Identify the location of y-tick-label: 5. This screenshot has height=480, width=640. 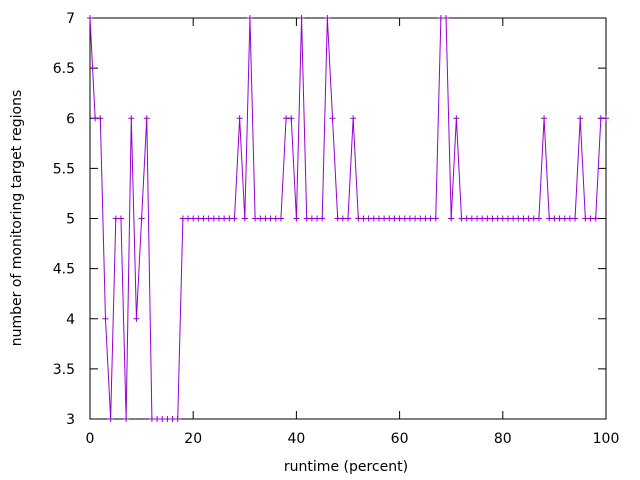
(70, 220).